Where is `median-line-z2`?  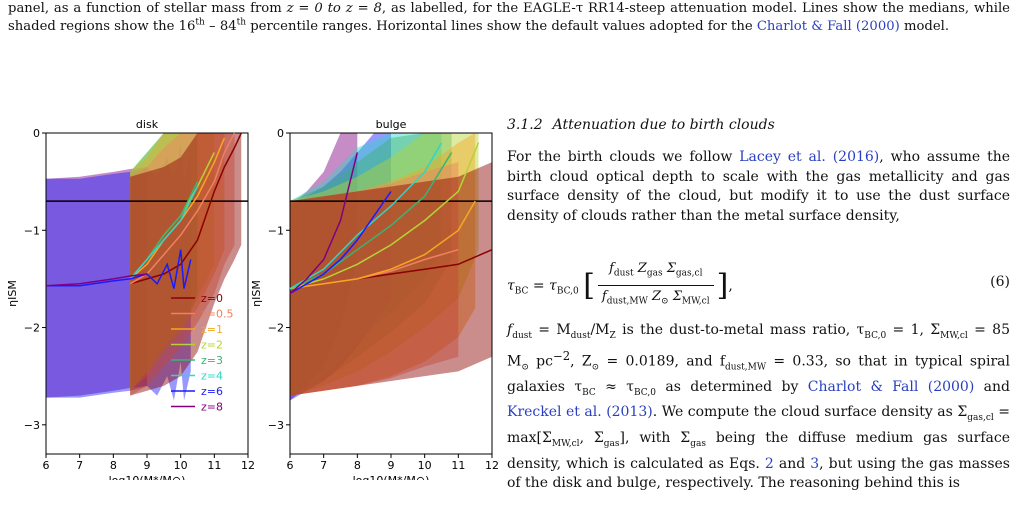 median-line-z2 is located at coordinates (384, 216).